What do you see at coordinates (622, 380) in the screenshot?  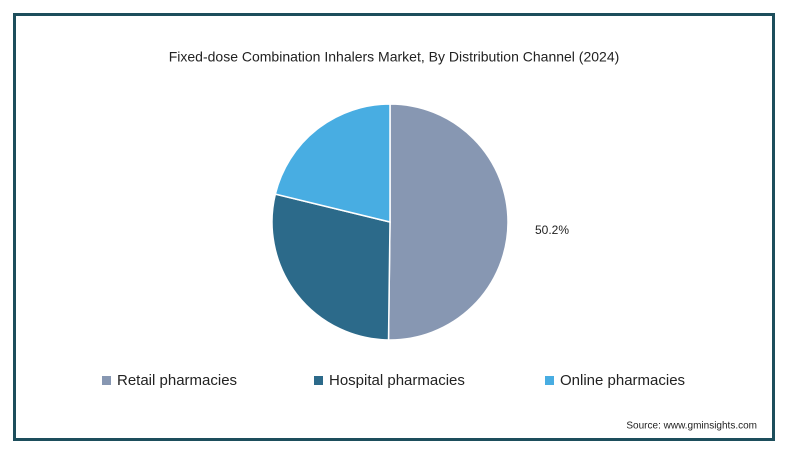 I see `legend-label: Online pharmacies` at bounding box center [622, 380].